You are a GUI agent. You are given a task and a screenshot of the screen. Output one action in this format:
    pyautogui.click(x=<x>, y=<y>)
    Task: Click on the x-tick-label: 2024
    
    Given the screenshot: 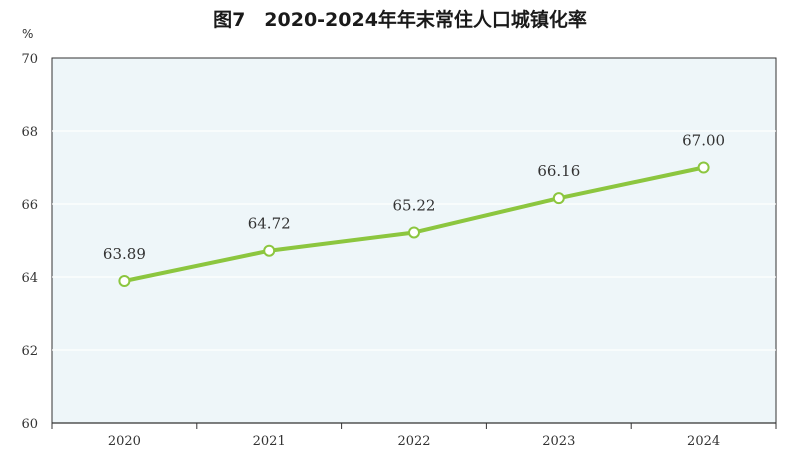 What is the action you would take?
    pyautogui.click(x=703, y=441)
    